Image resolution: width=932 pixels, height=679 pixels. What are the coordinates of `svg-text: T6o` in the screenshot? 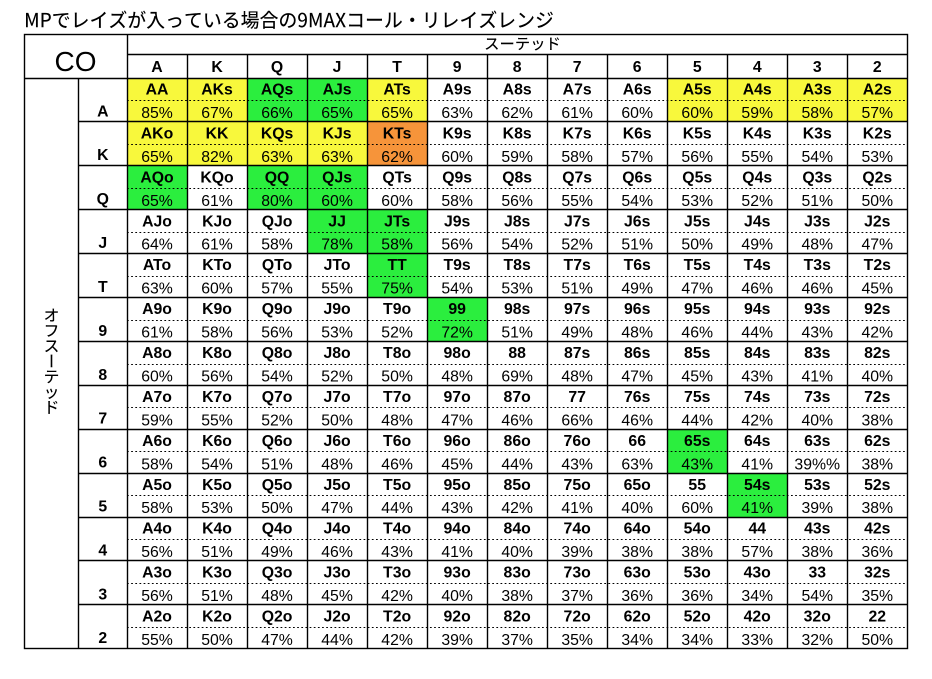 It's located at (397, 441).